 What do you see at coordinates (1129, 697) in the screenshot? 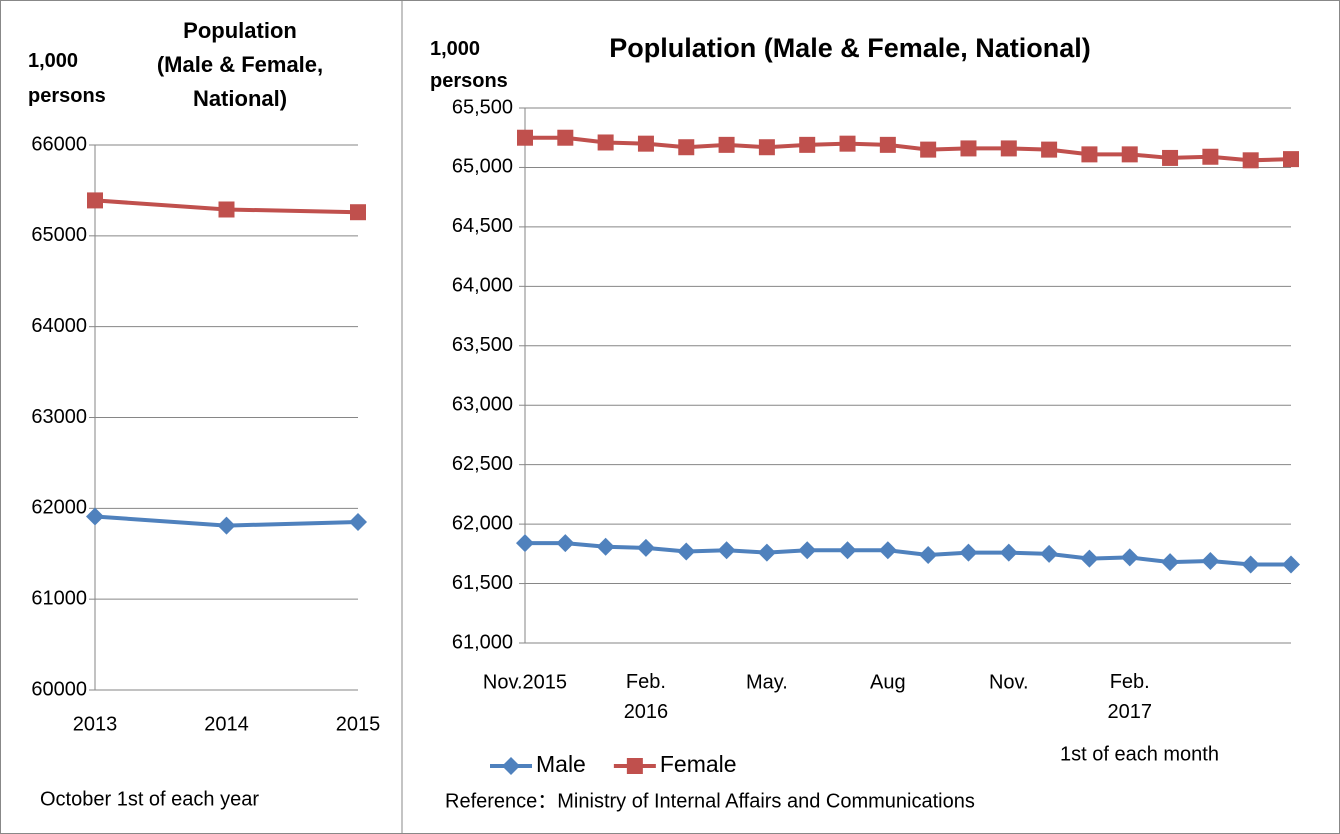
I see `x-tick-label: Feb. 2017` at bounding box center [1129, 697].